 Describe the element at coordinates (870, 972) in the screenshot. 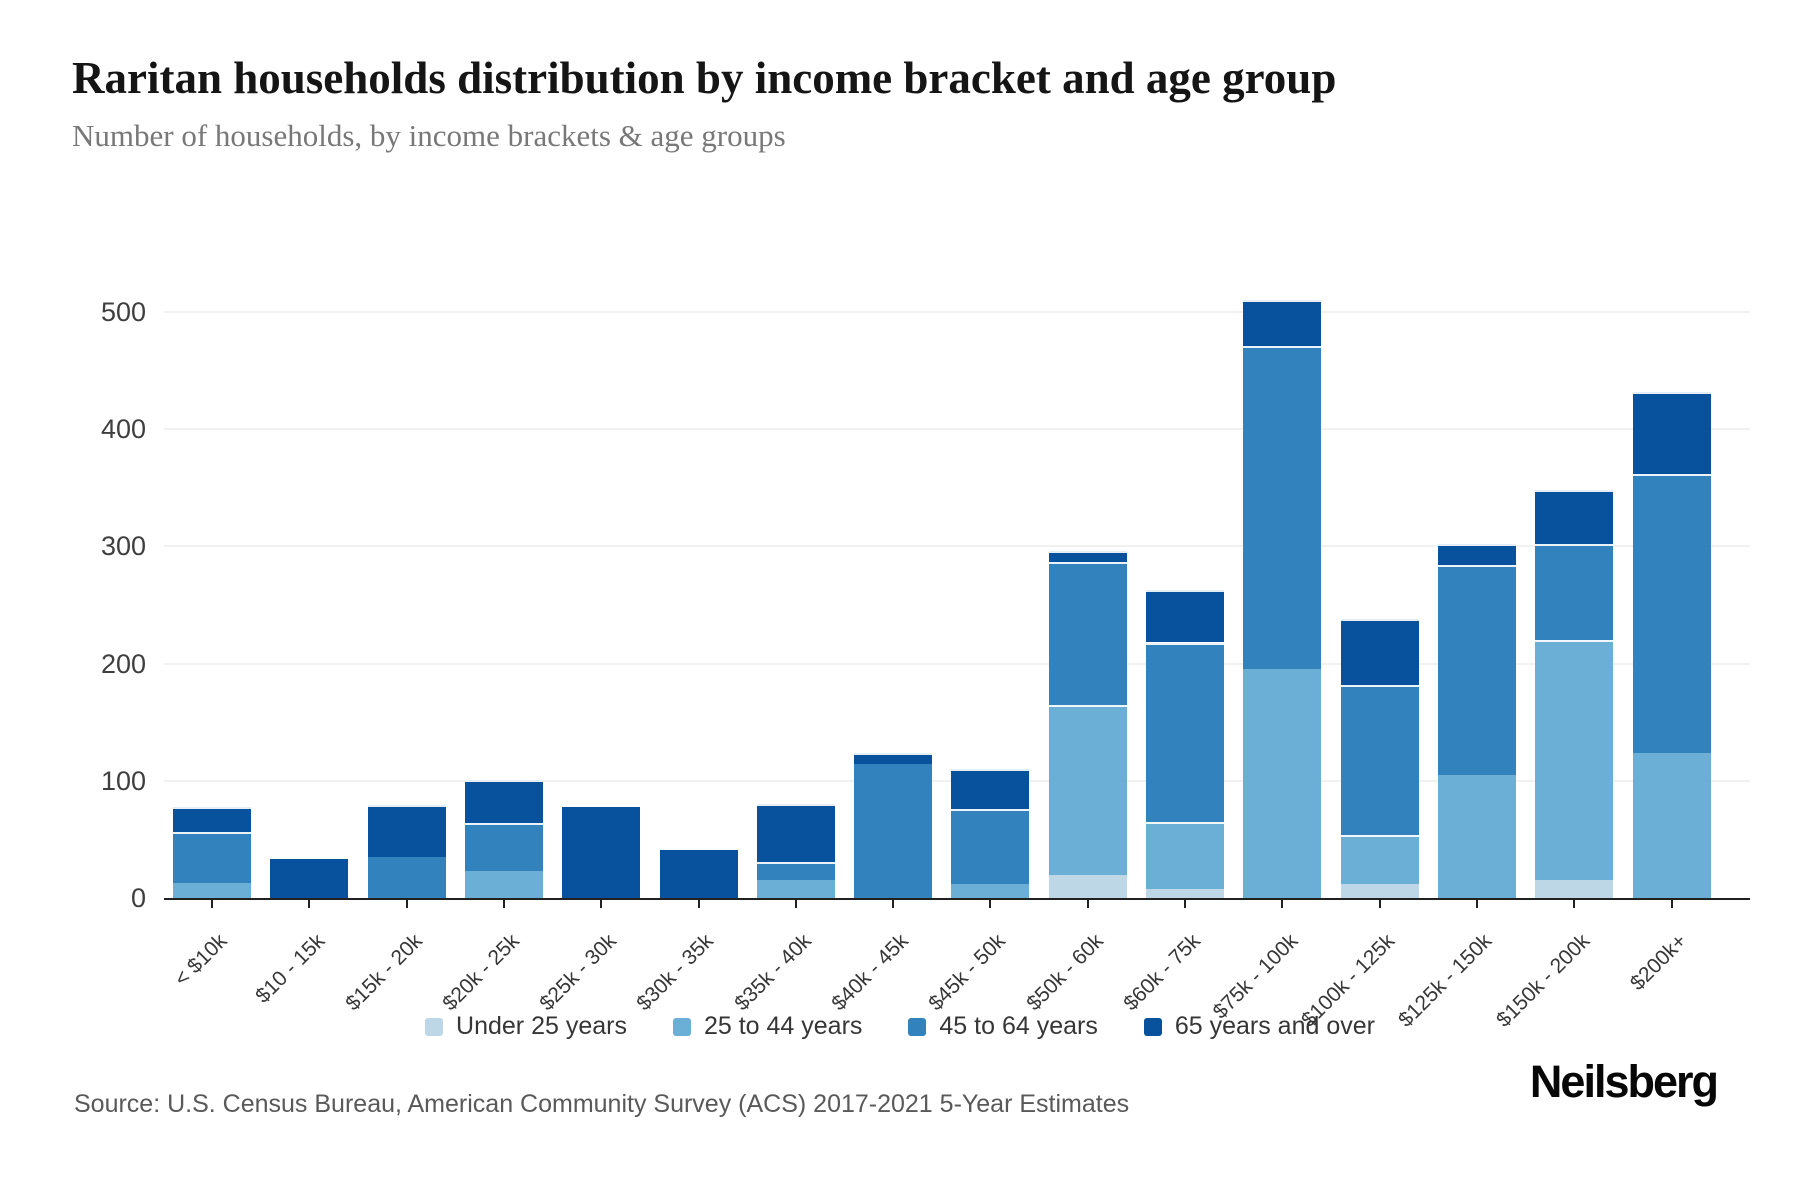

I see `x-axis-label: $40k - 45k` at that location.